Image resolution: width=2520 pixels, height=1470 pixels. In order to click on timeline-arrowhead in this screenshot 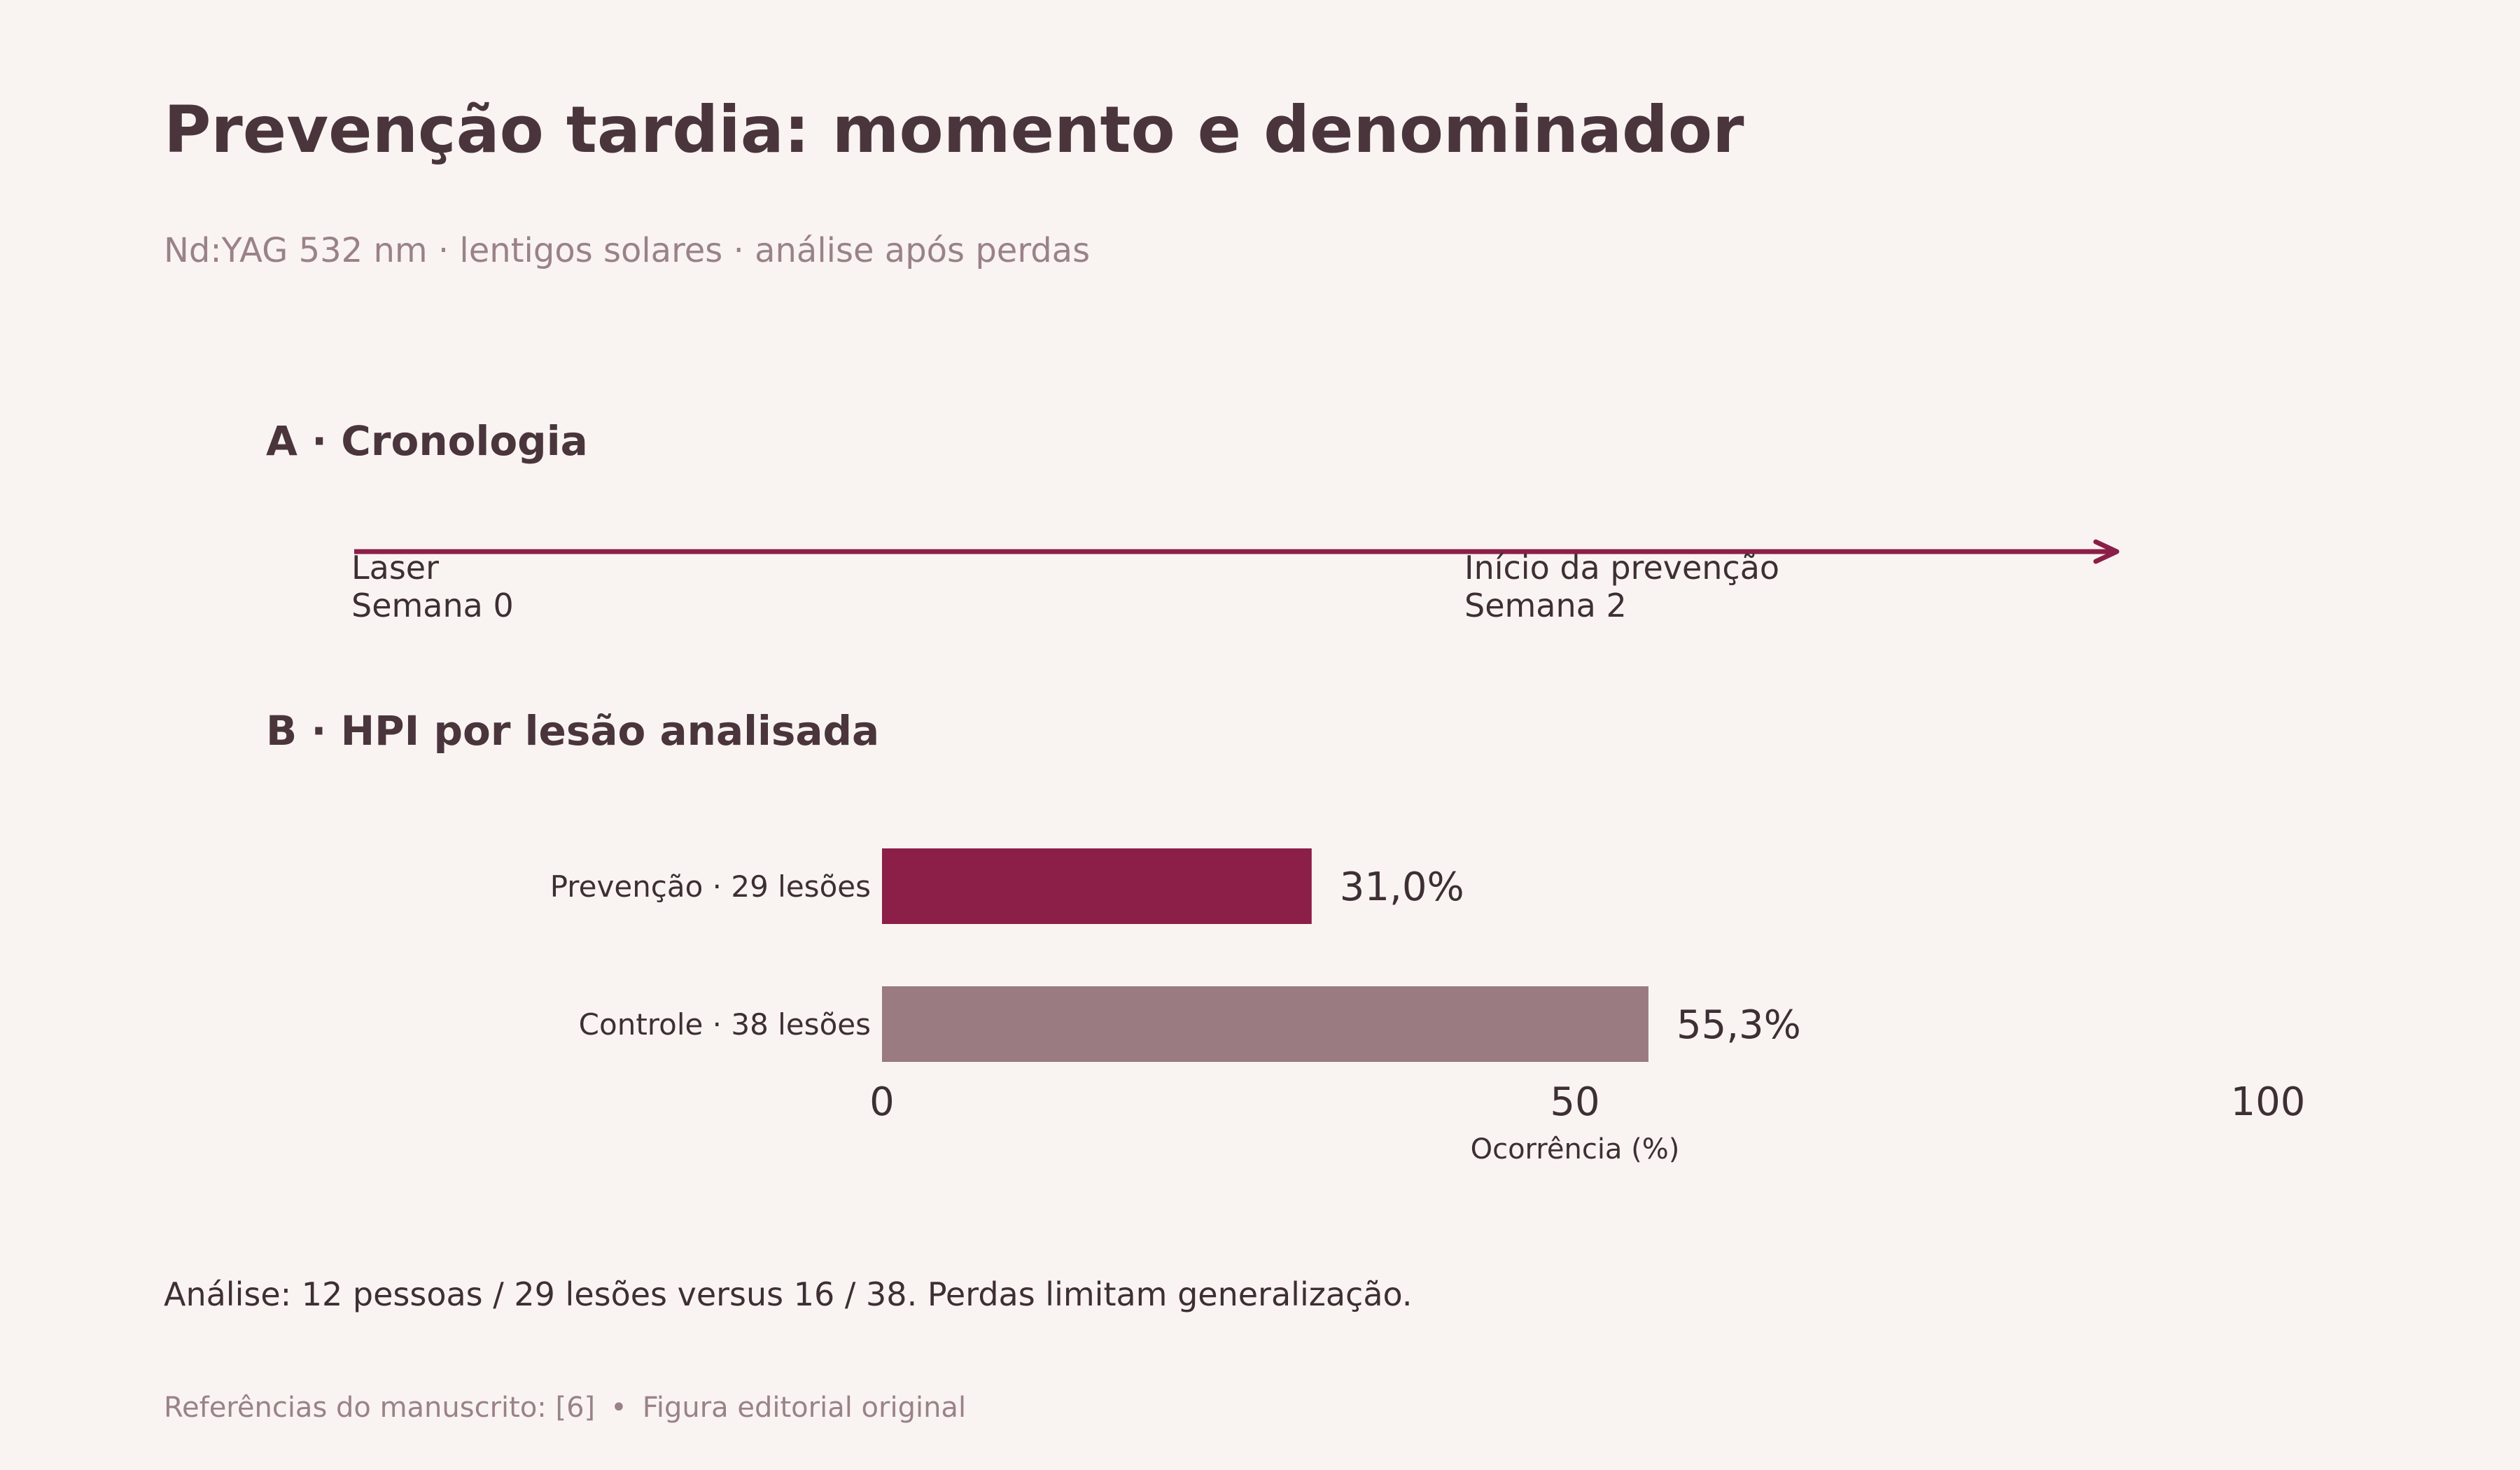, I will do `click(2106, 551)`.